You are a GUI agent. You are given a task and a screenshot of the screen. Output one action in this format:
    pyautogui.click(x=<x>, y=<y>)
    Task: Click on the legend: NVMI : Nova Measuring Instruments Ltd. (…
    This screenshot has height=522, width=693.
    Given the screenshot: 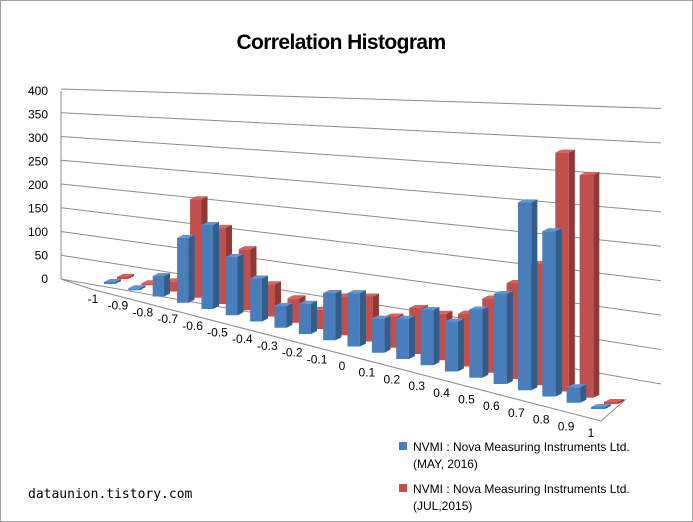 What is the action you would take?
    pyautogui.click(x=534, y=480)
    